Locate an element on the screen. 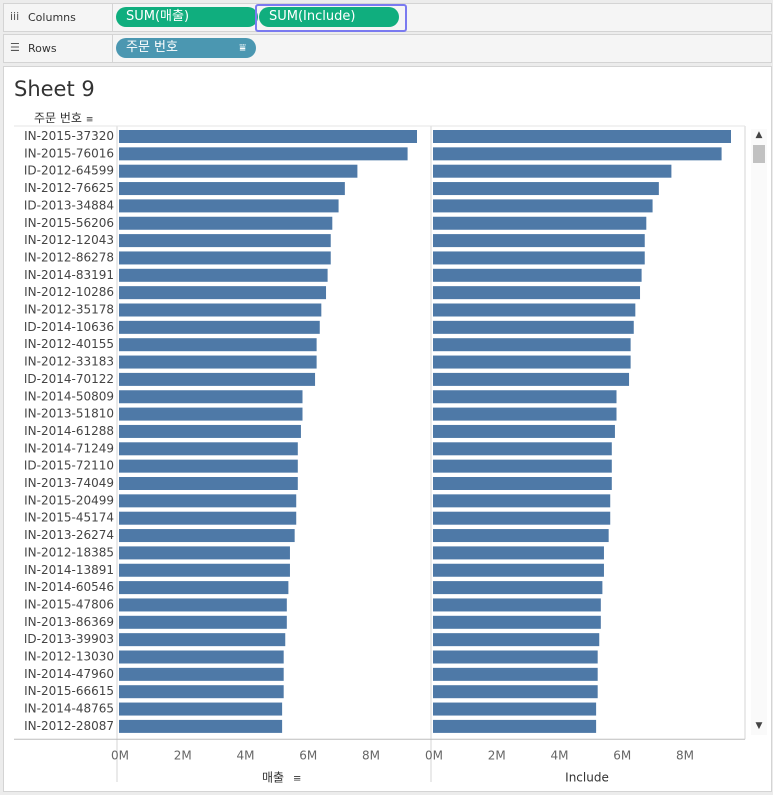 This screenshot has width=773, height=795. include-measure-pill: SUM(Include) is located at coordinates (329, 17).